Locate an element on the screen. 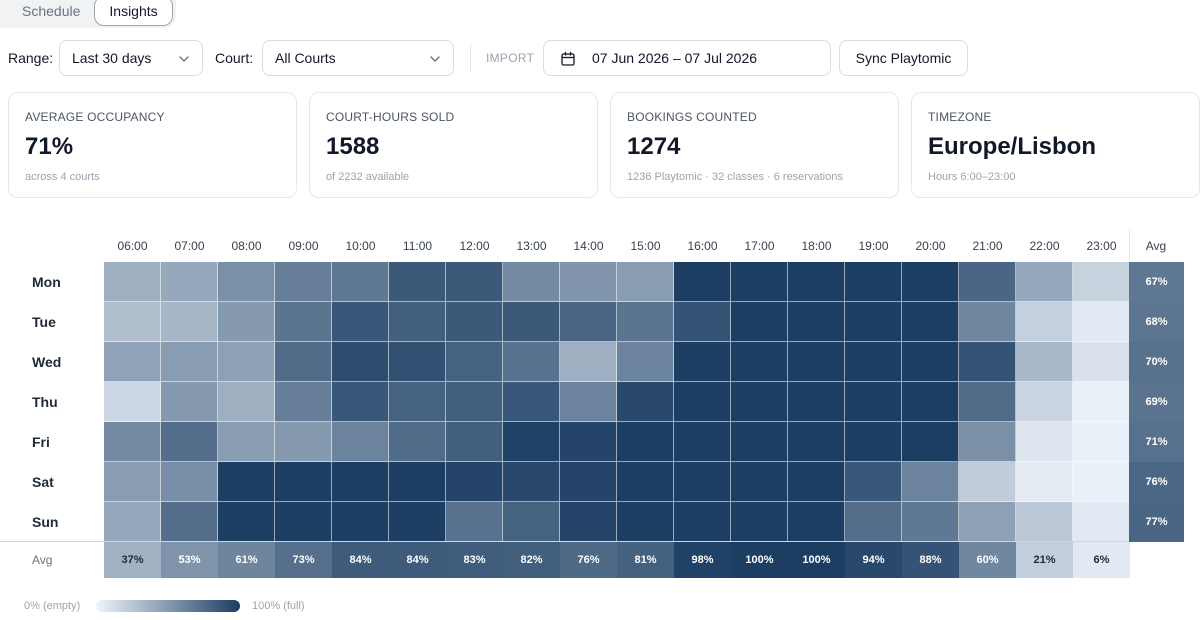  court-select: All Courts is located at coordinates (358, 58).